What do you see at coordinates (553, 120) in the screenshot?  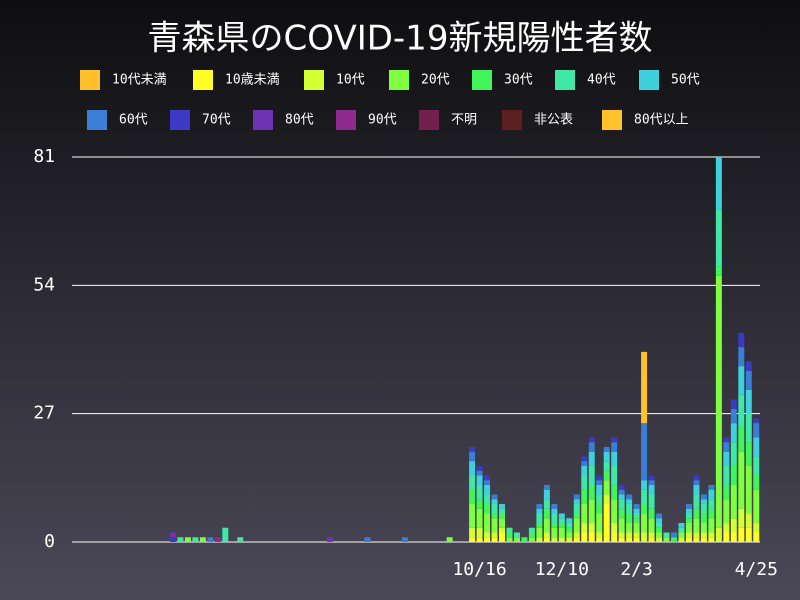 I see `legend-label: 非公表` at bounding box center [553, 120].